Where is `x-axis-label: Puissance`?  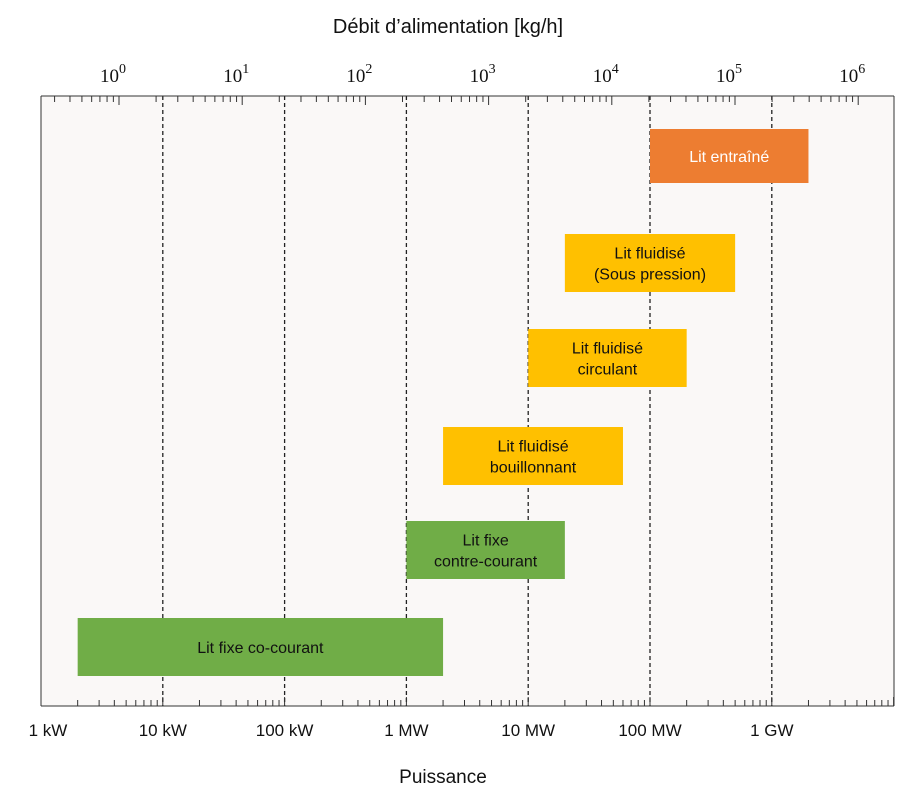 x-axis-label: Puissance is located at coordinates (443, 777).